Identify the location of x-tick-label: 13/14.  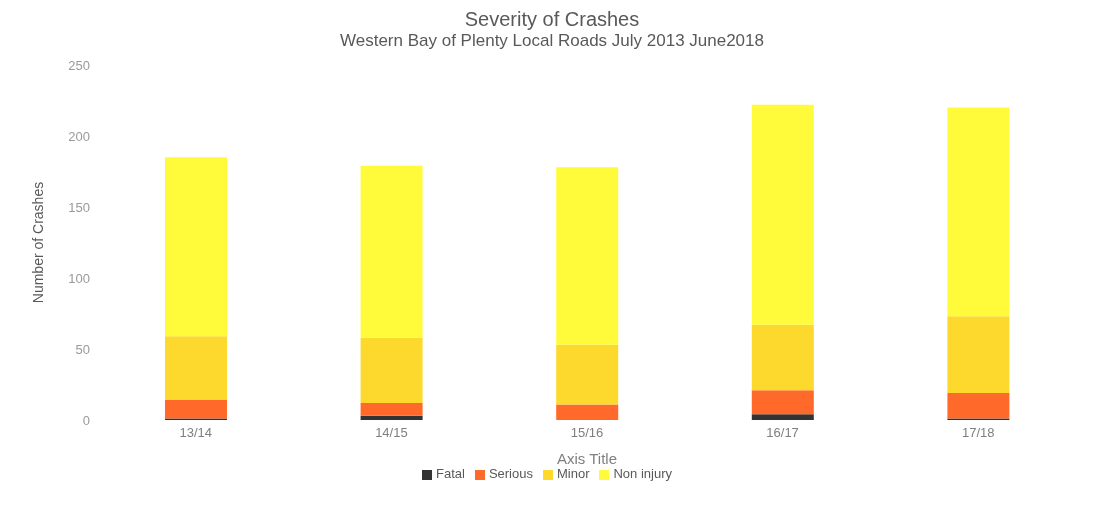
(196, 433).